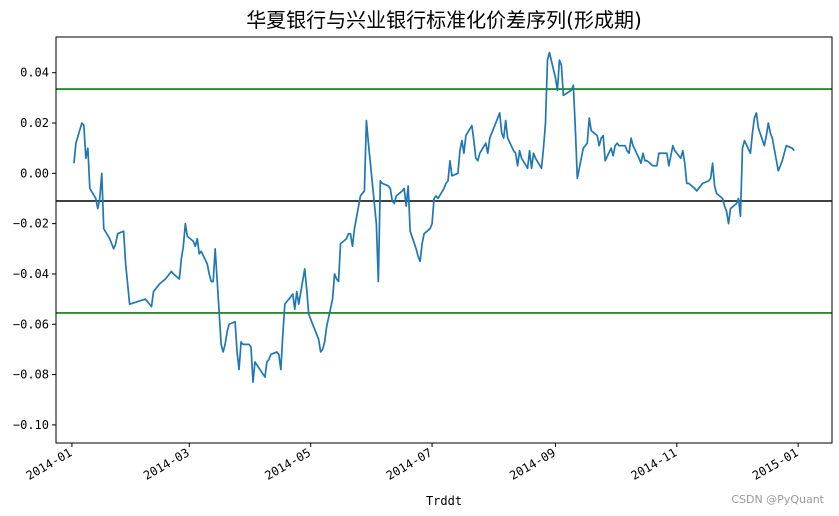  I want to click on y-tick-label: 0.04, so click(34, 73).